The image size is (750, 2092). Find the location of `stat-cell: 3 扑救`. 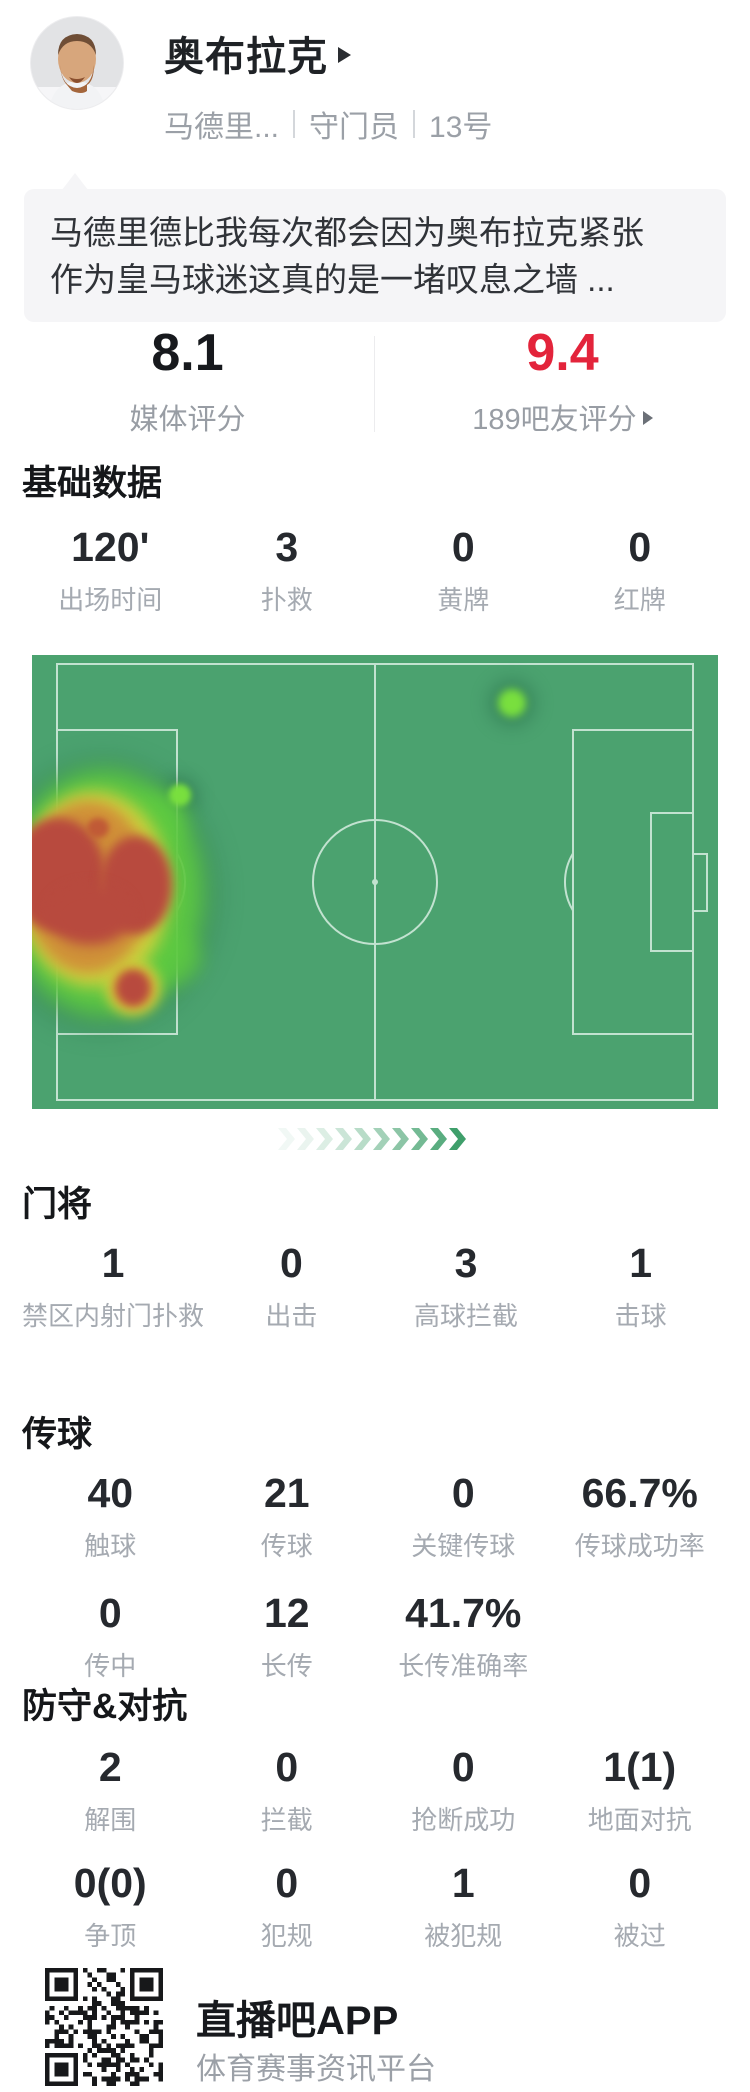

stat-cell: 3 扑救 is located at coordinates (287, 569).